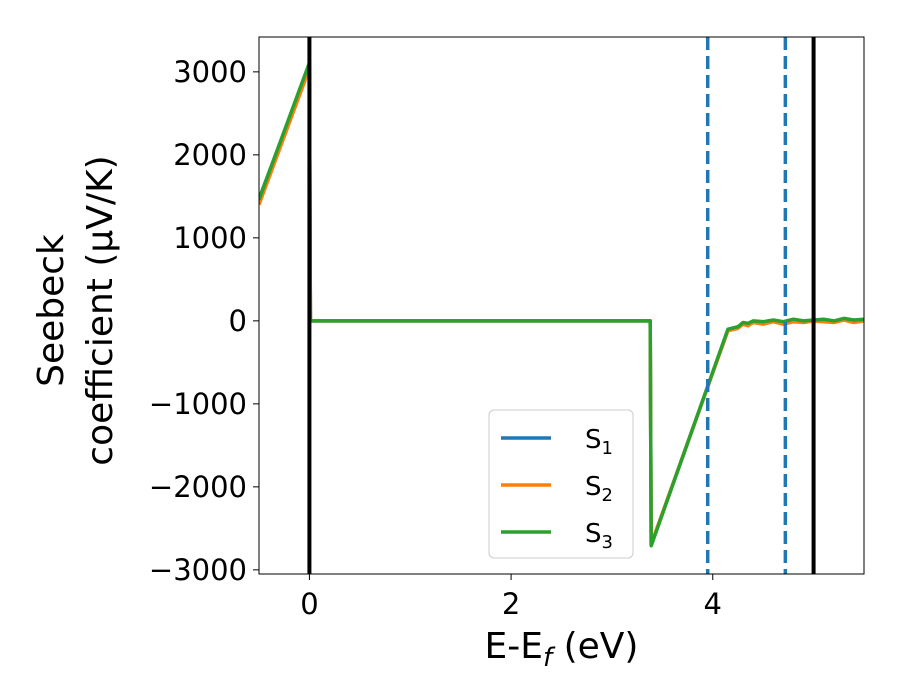  I want to click on legend-box, so click(561, 484).